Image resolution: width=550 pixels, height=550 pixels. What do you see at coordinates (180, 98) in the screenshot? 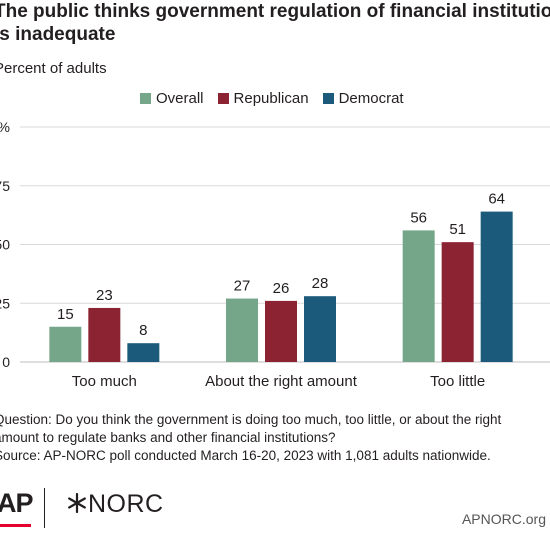
I see `legend-label-overall: Overall` at bounding box center [180, 98].